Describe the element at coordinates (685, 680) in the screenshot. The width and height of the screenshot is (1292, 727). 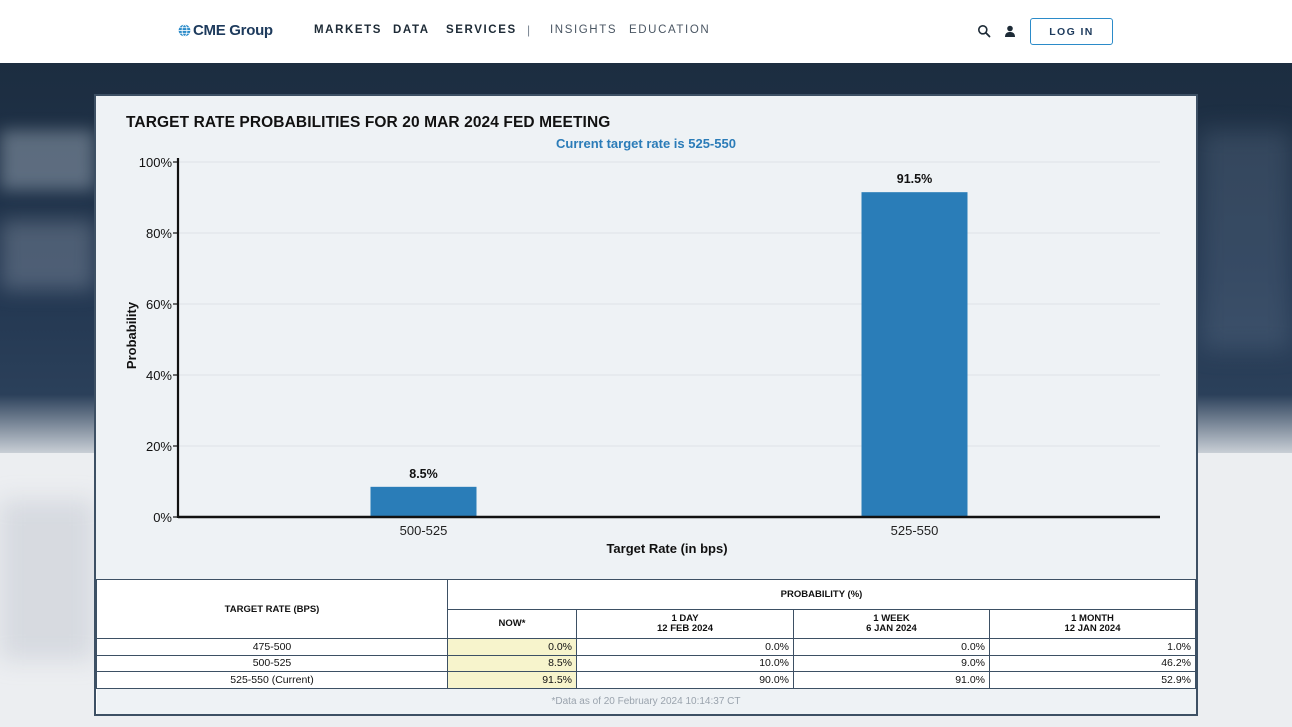
I see `value-cell: 90.0%` at that location.